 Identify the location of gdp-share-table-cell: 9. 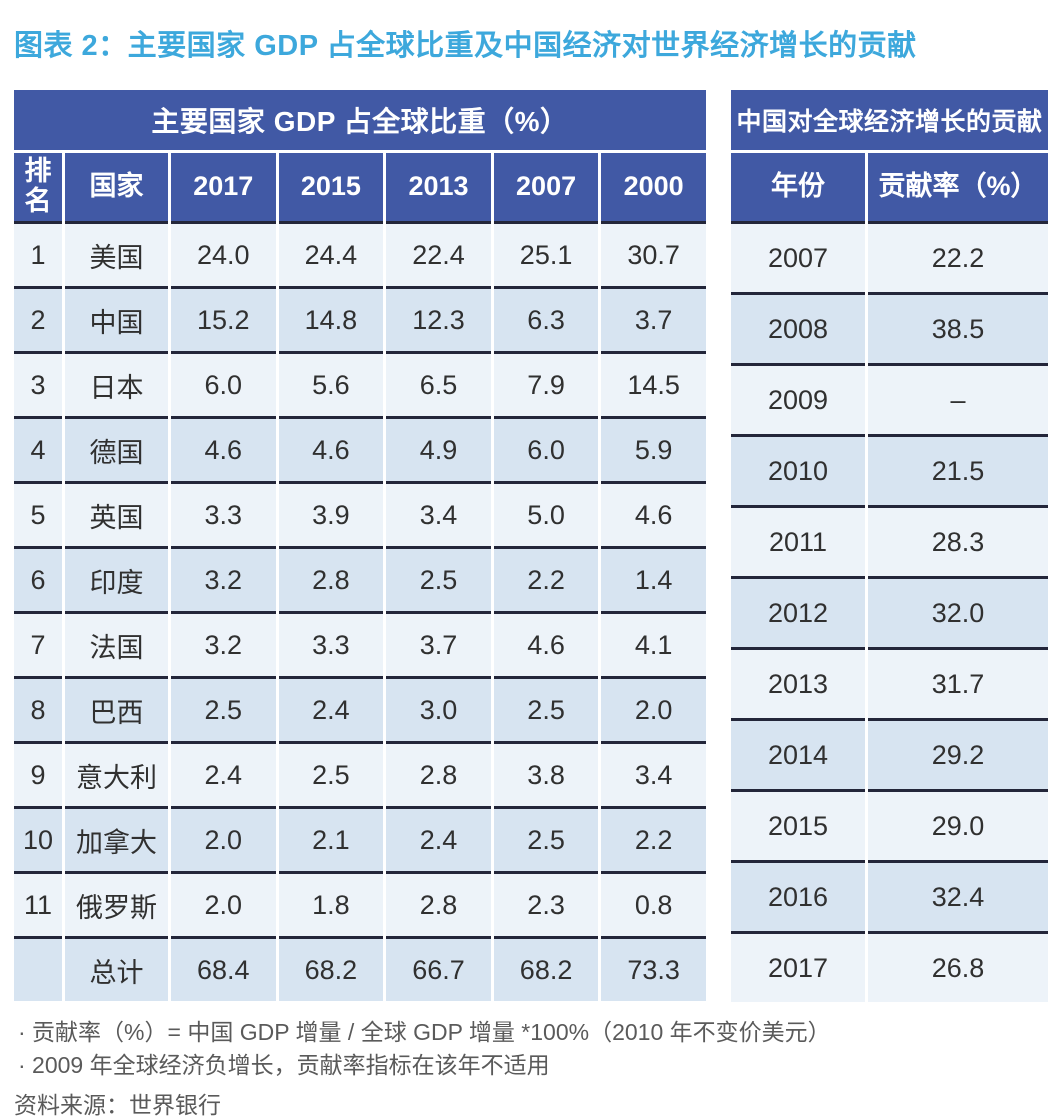
(38, 773).